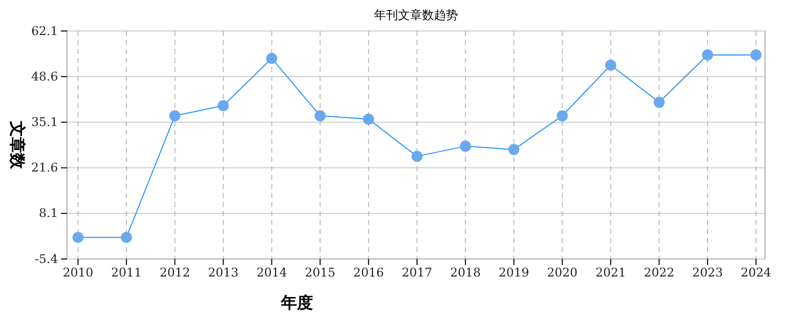 The width and height of the screenshot is (790, 330). What do you see at coordinates (44, 31) in the screenshot?
I see `y-tick-label: 62.1` at bounding box center [44, 31].